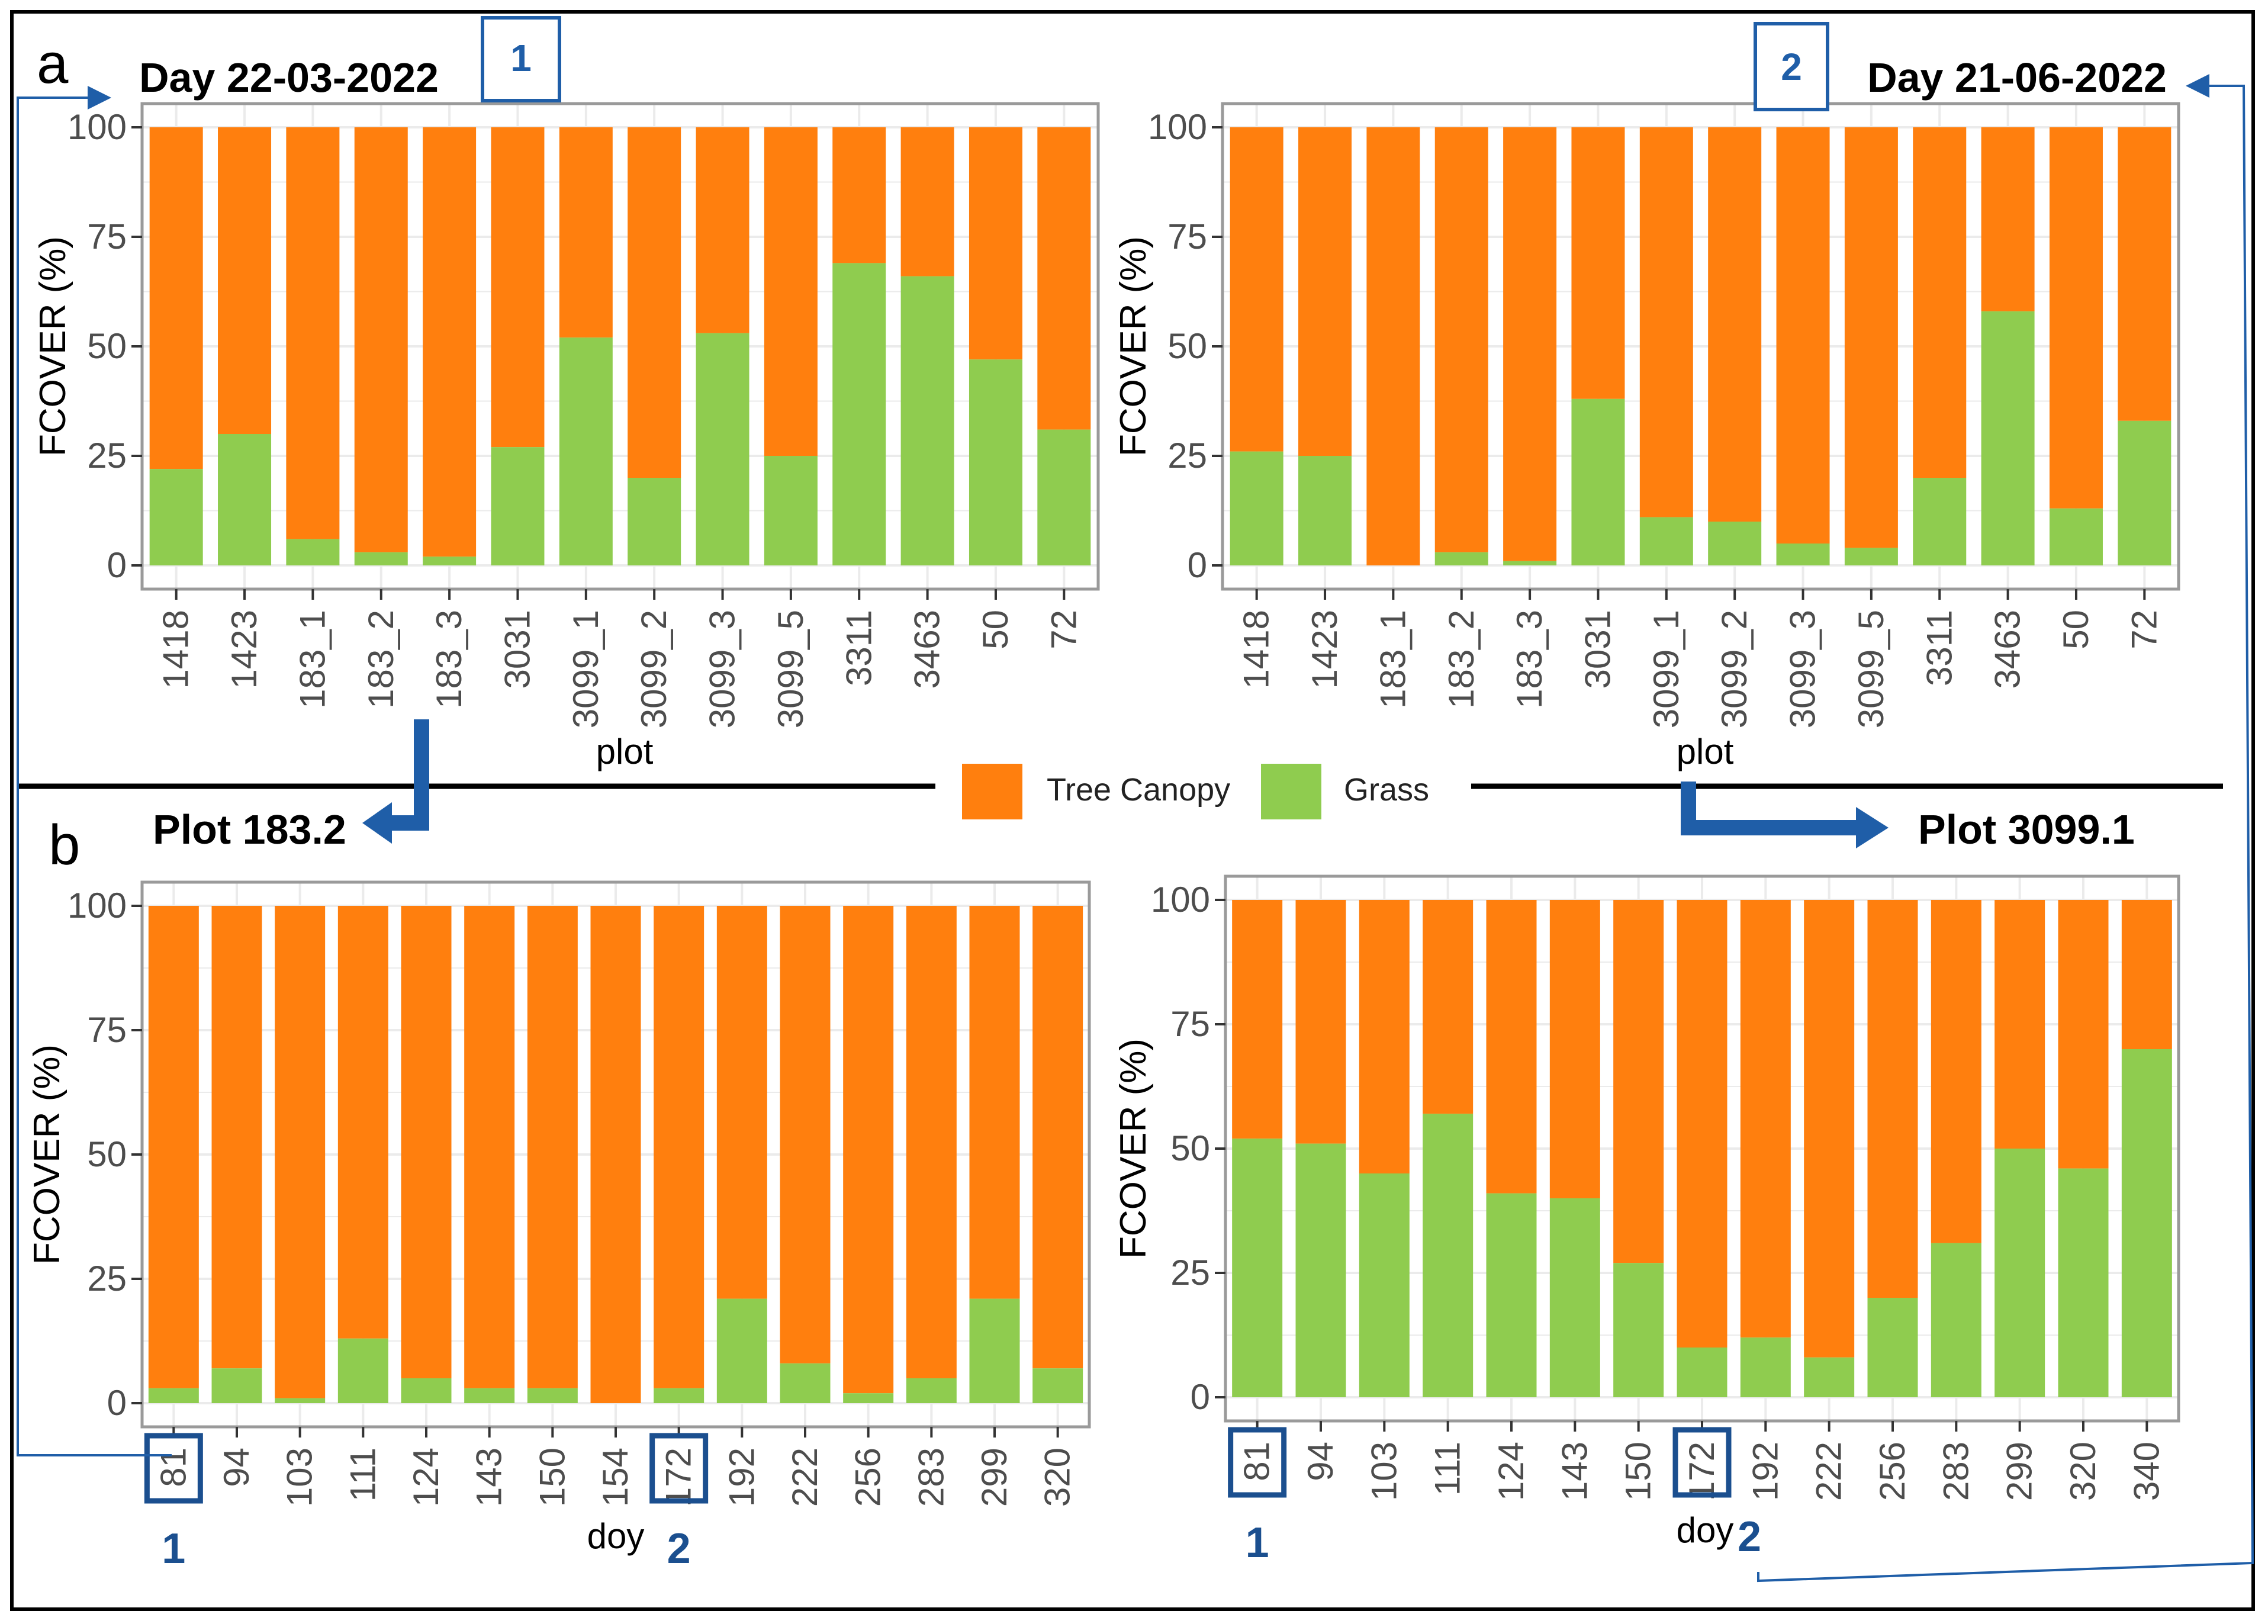 Image resolution: width=2268 pixels, height=1624 pixels. Describe the element at coordinates (1939, 648) in the screenshot. I see `x-tick-label: 3311` at that location.